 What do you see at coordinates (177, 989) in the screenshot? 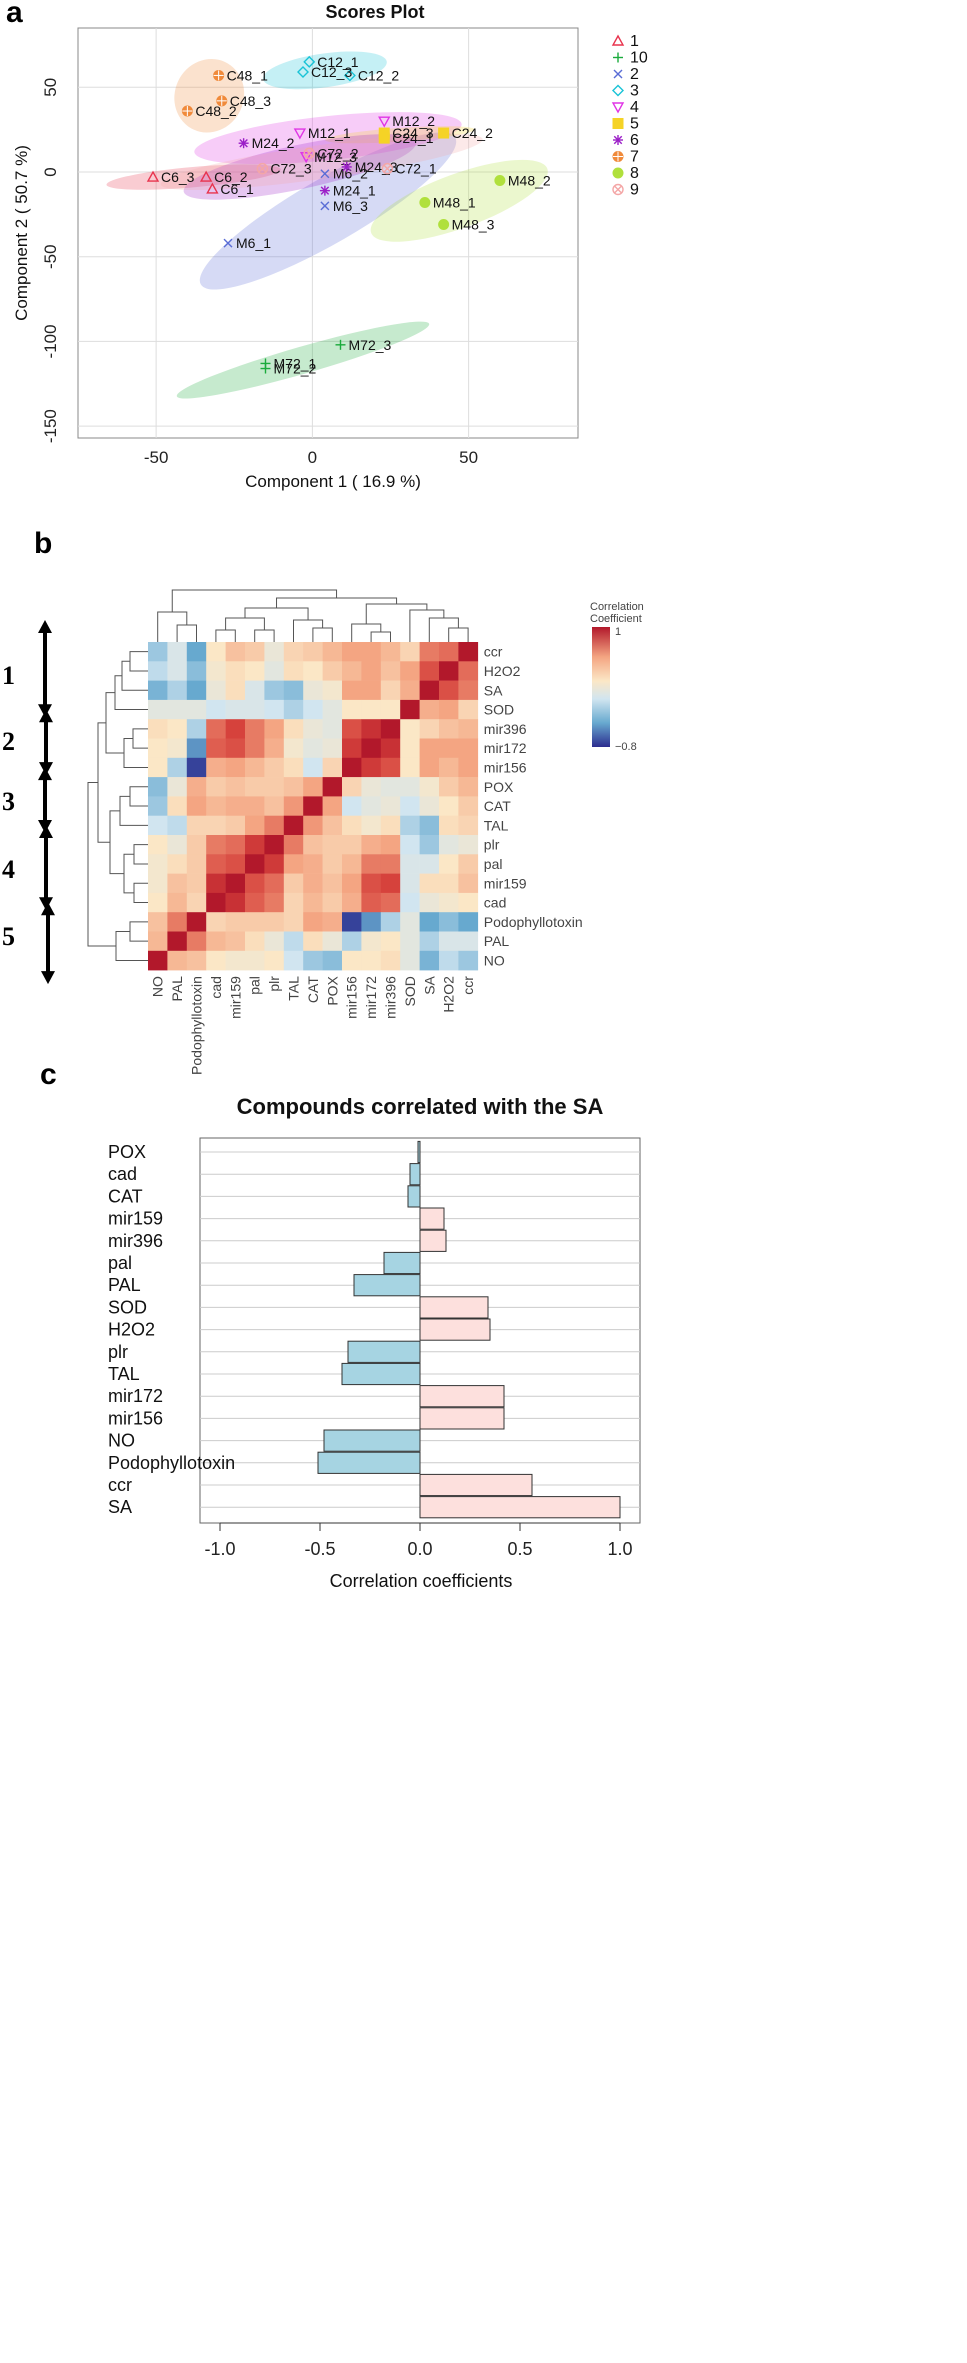
I see `heatmap-column-label: PAL` at bounding box center [177, 989].